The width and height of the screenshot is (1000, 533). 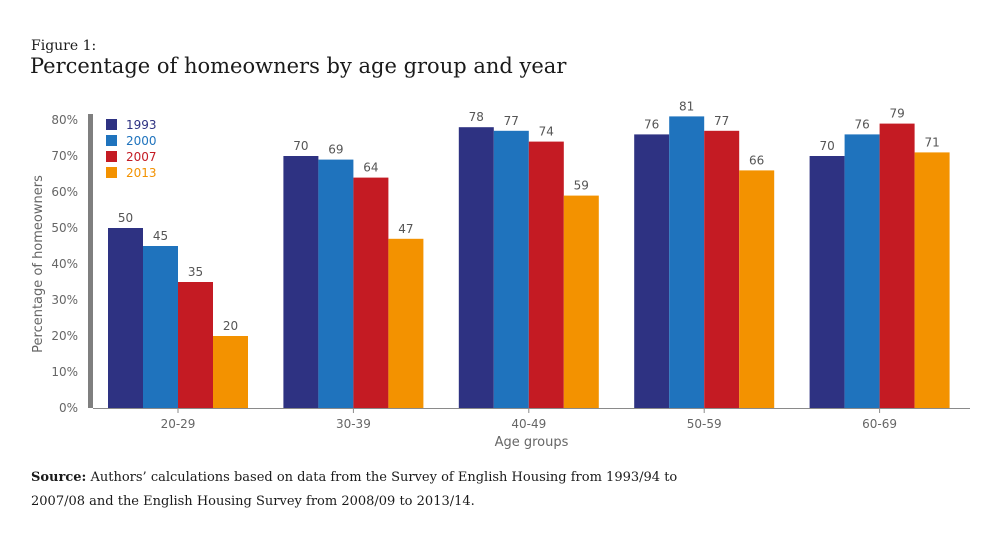 What do you see at coordinates (64, 192) in the screenshot?
I see `y-tick-label: 60%` at bounding box center [64, 192].